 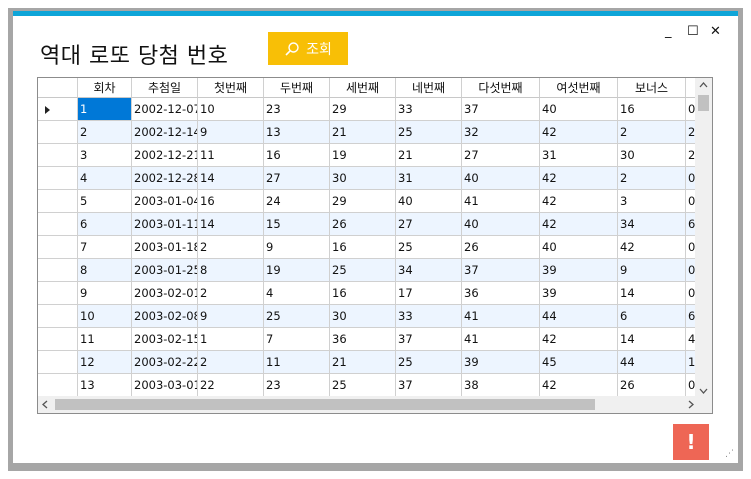 I want to click on column-header: 세번째, so click(x=363, y=88).